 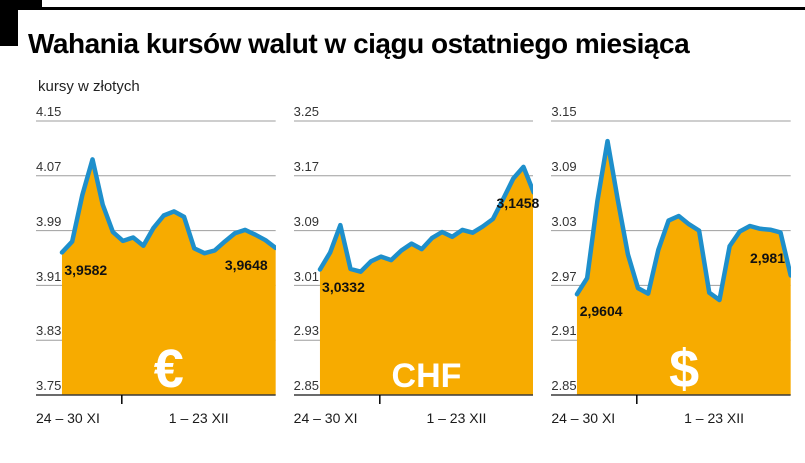 What do you see at coordinates (49, 331) in the screenshot?
I see `y-tick-label: 3.83` at bounding box center [49, 331].